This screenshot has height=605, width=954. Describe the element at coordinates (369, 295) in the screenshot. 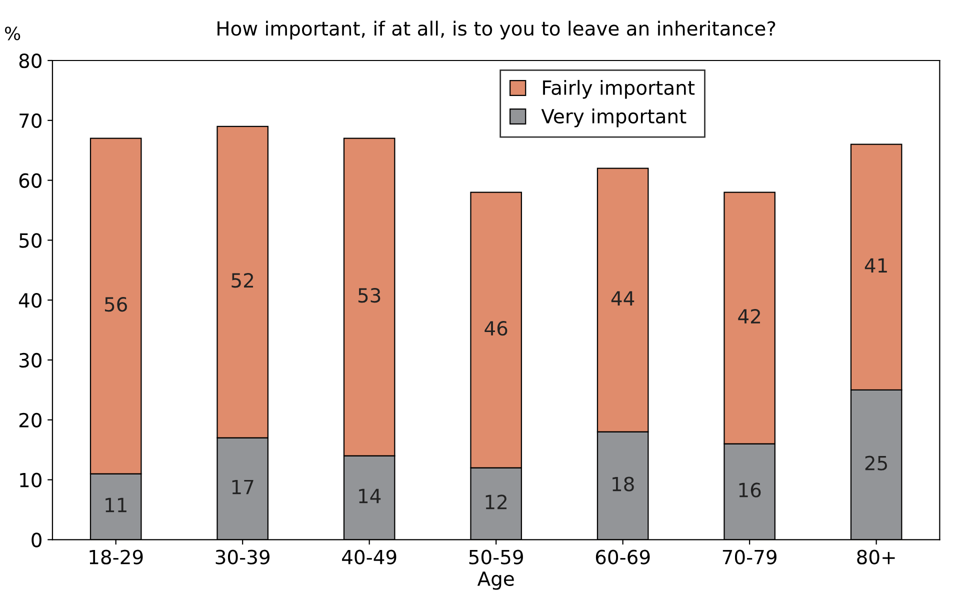

I see `data-label: 53` at that location.